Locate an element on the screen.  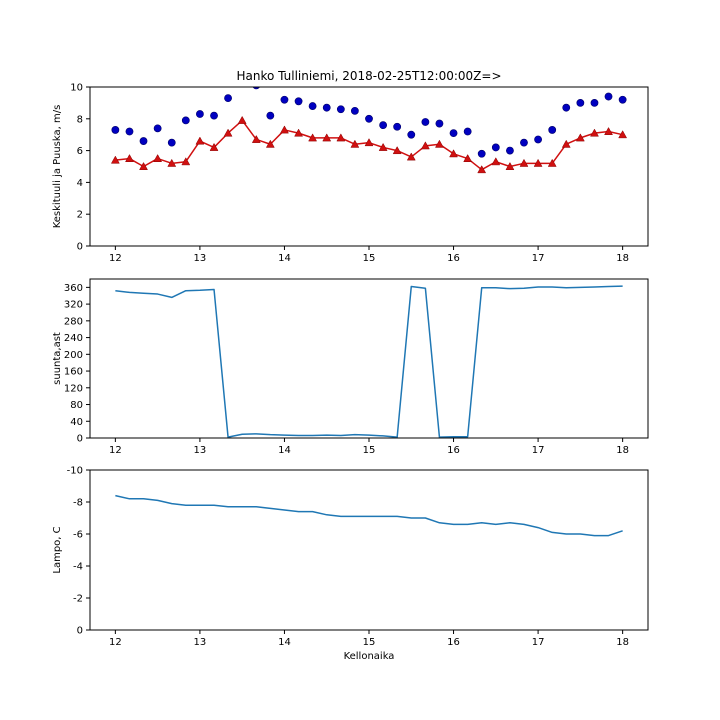
y-tick-label: 160 is located at coordinates (73, 372).